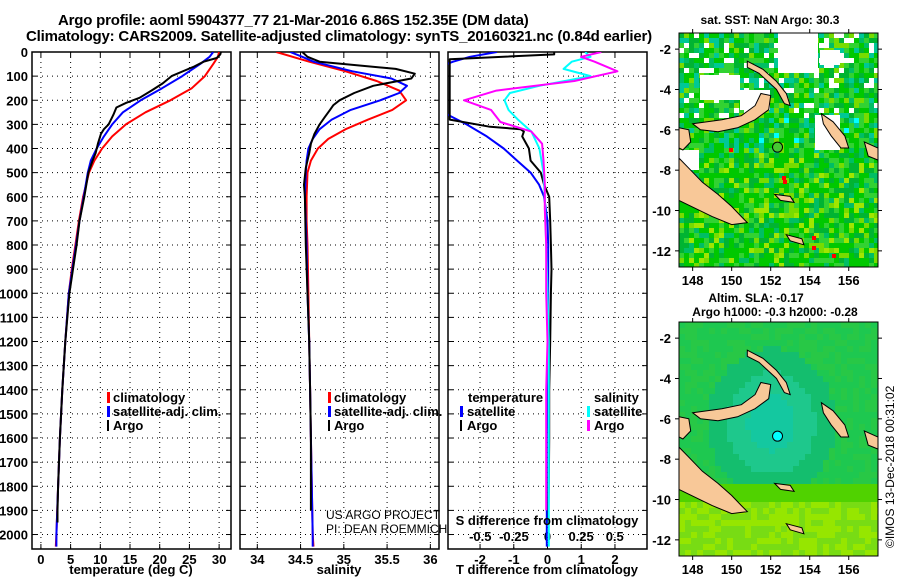 This screenshot has width=900, height=580. I want to click on map-land, so click(768, 83).